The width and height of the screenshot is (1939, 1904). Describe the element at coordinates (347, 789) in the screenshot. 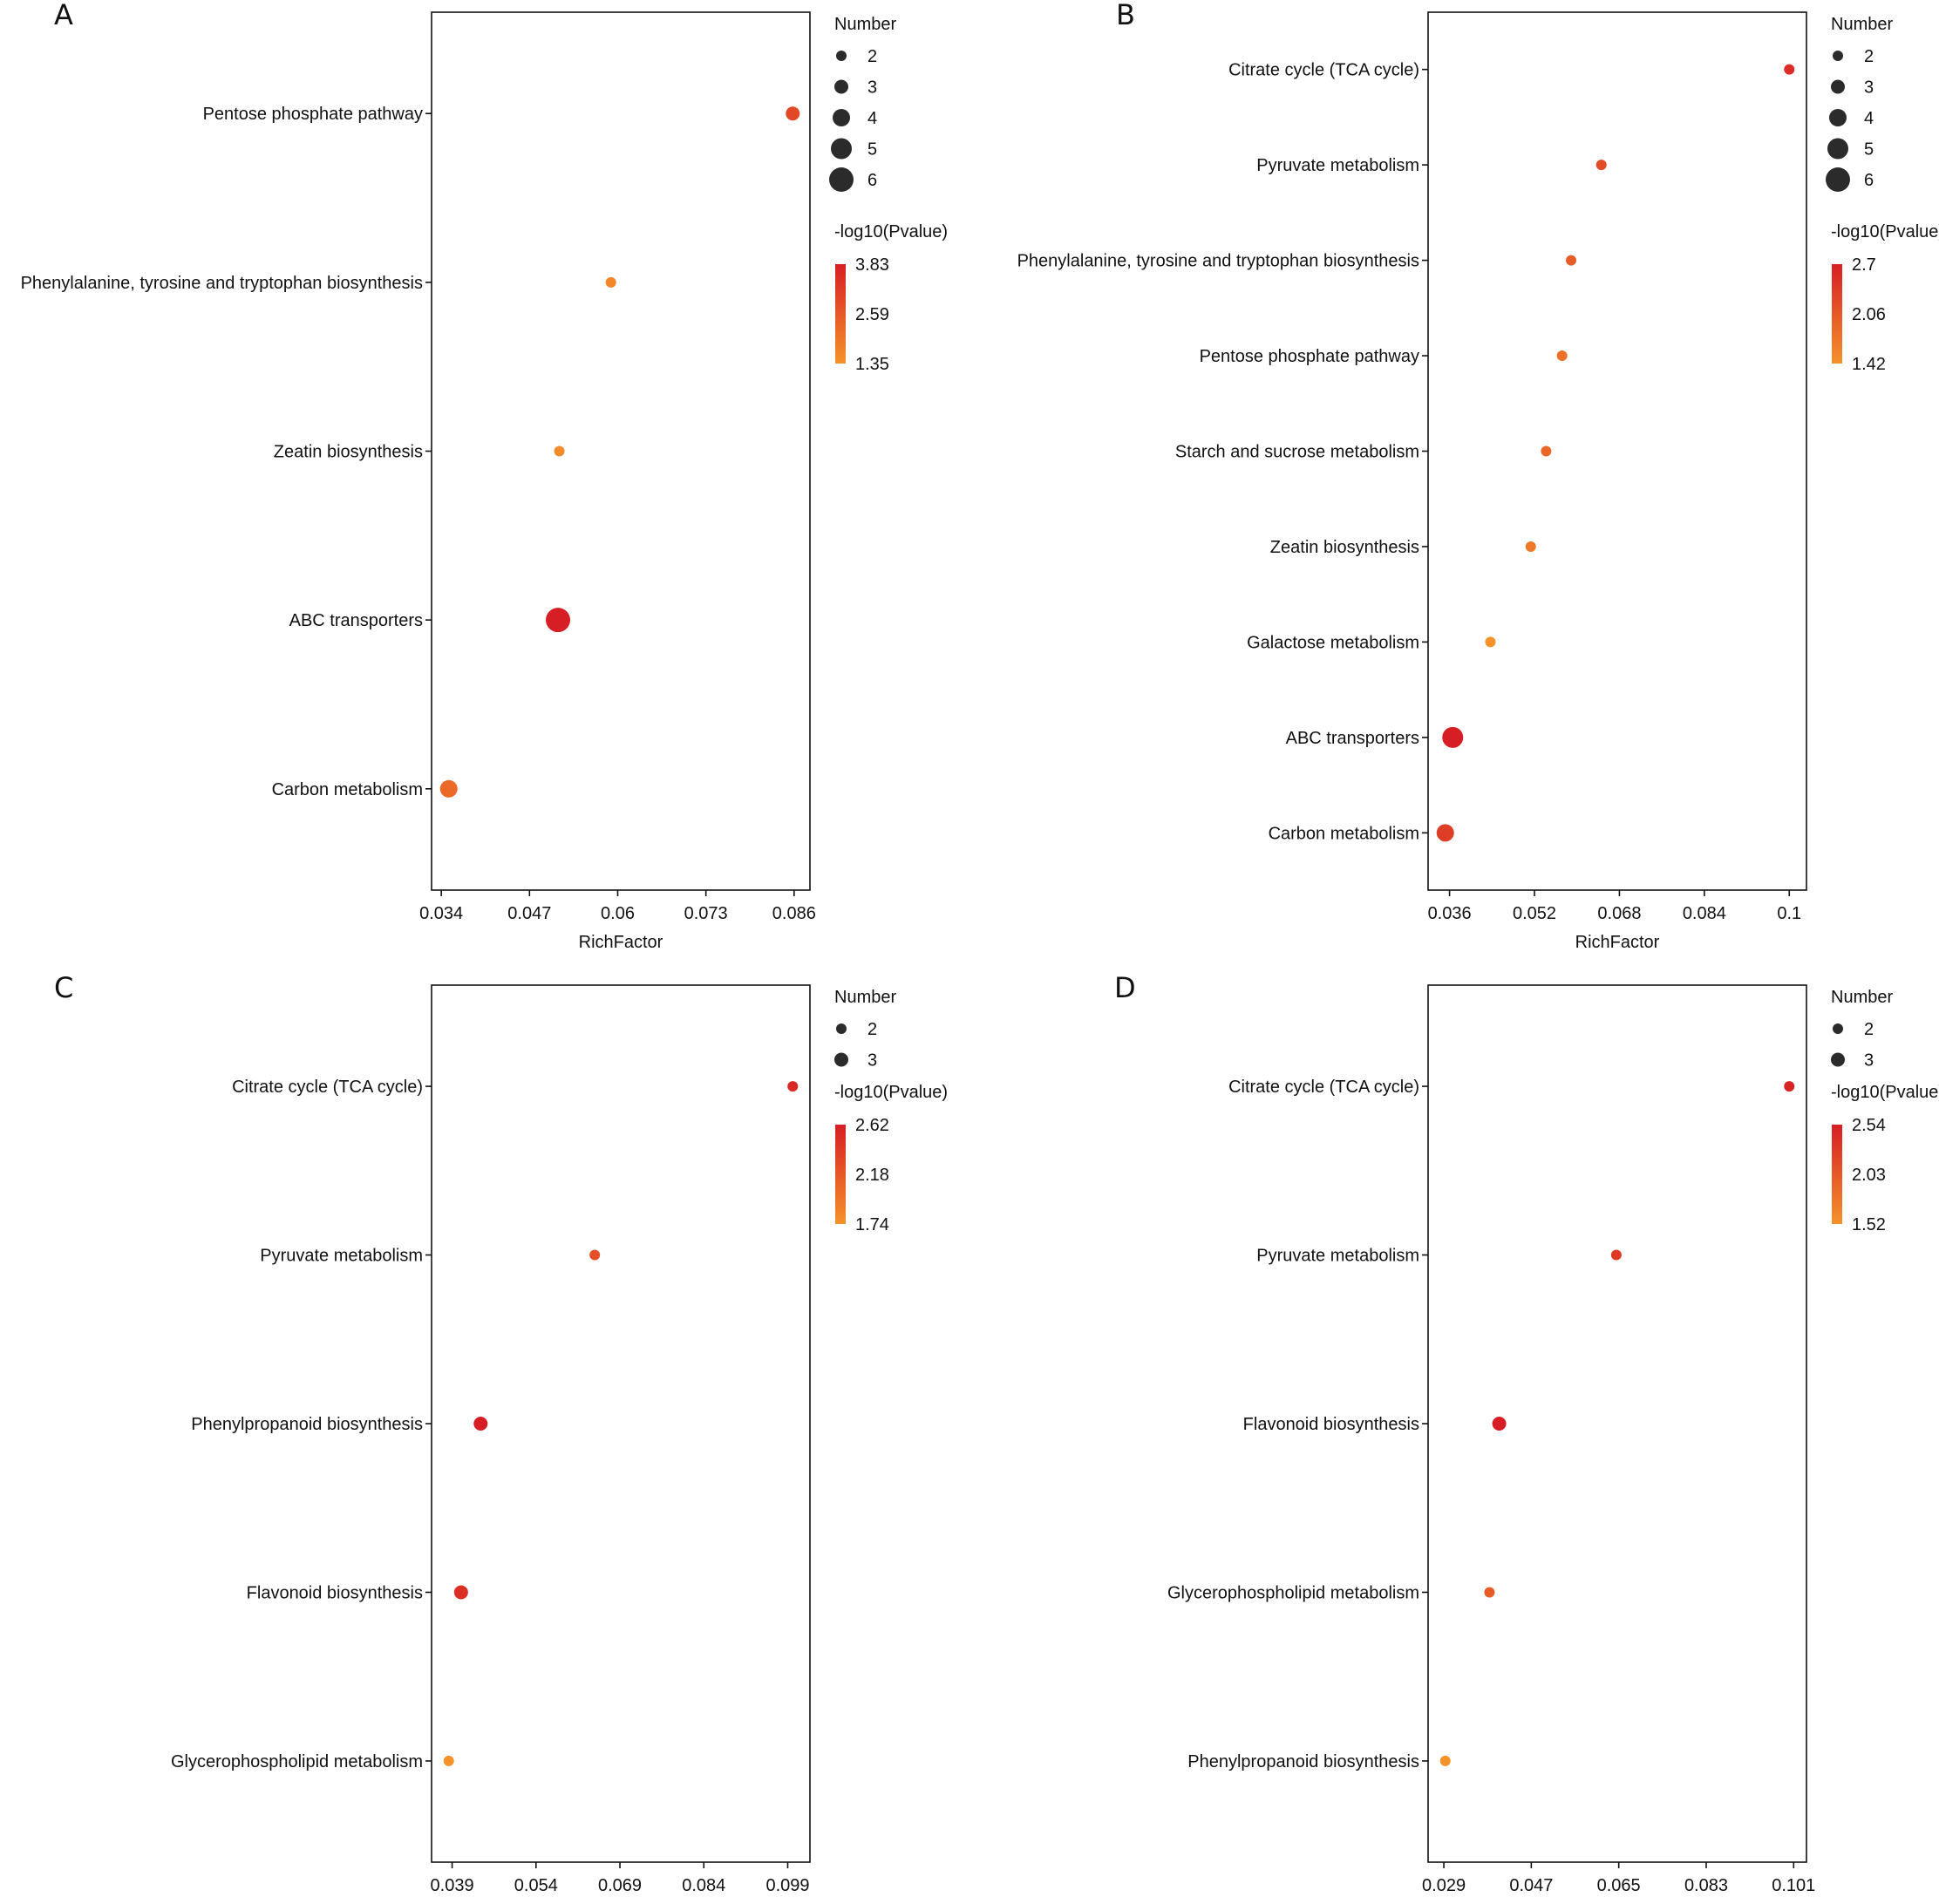

I see `y-tick-label: Carbon metabolism` at that location.